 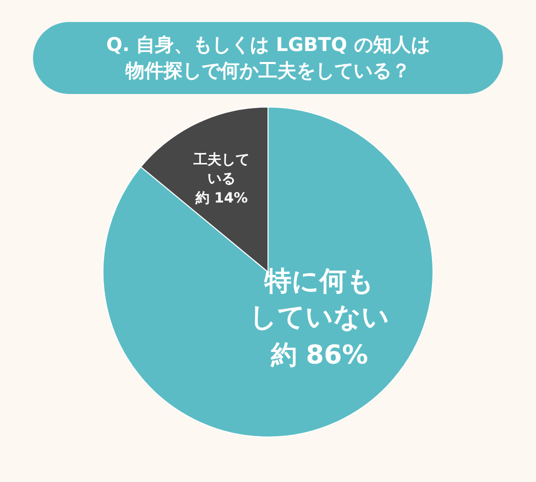 What do you see at coordinates (319, 299) in the screenshot?
I see `slice-label: 特に何もしていない` at bounding box center [319, 299].